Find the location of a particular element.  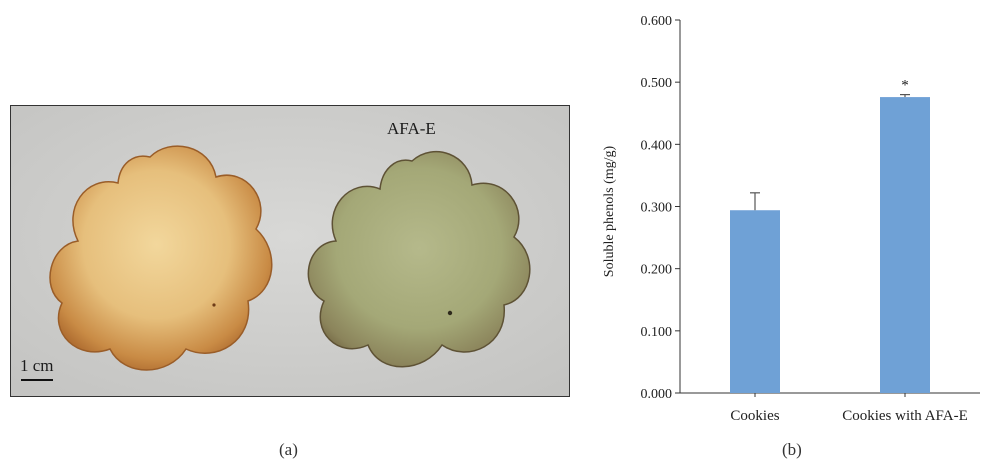

y-tick-label: 0.400 is located at coordinates (657, 145).